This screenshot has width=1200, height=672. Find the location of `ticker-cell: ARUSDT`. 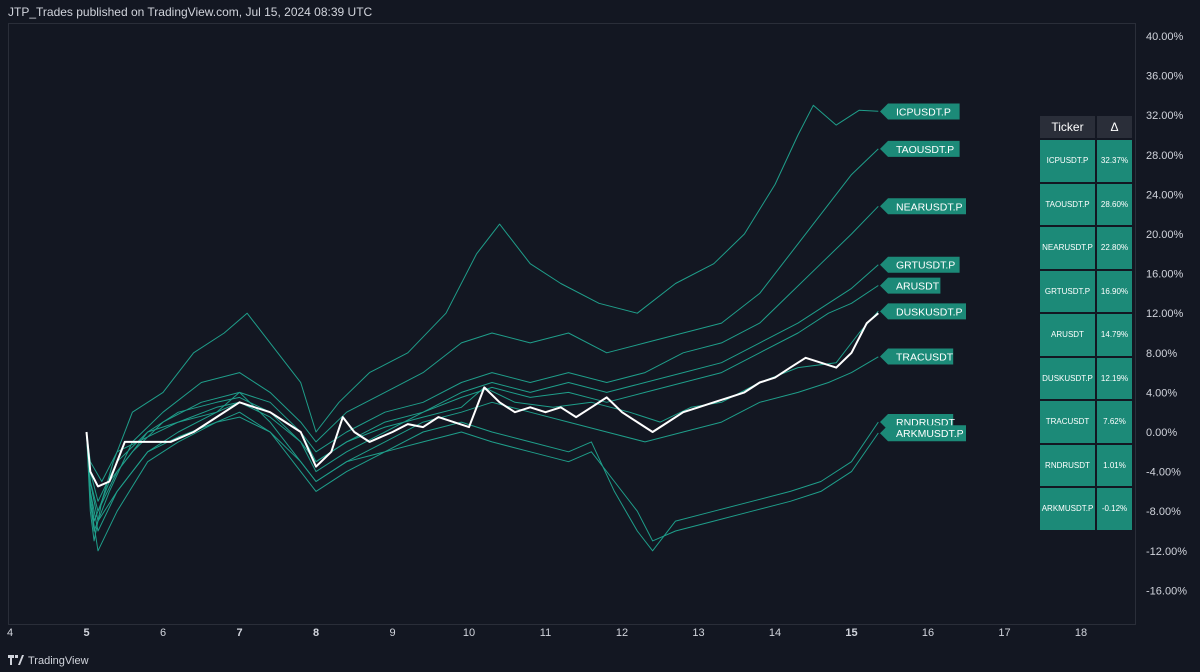

ticker-cell: ARUSDT is located at coordinates (1067, 335).